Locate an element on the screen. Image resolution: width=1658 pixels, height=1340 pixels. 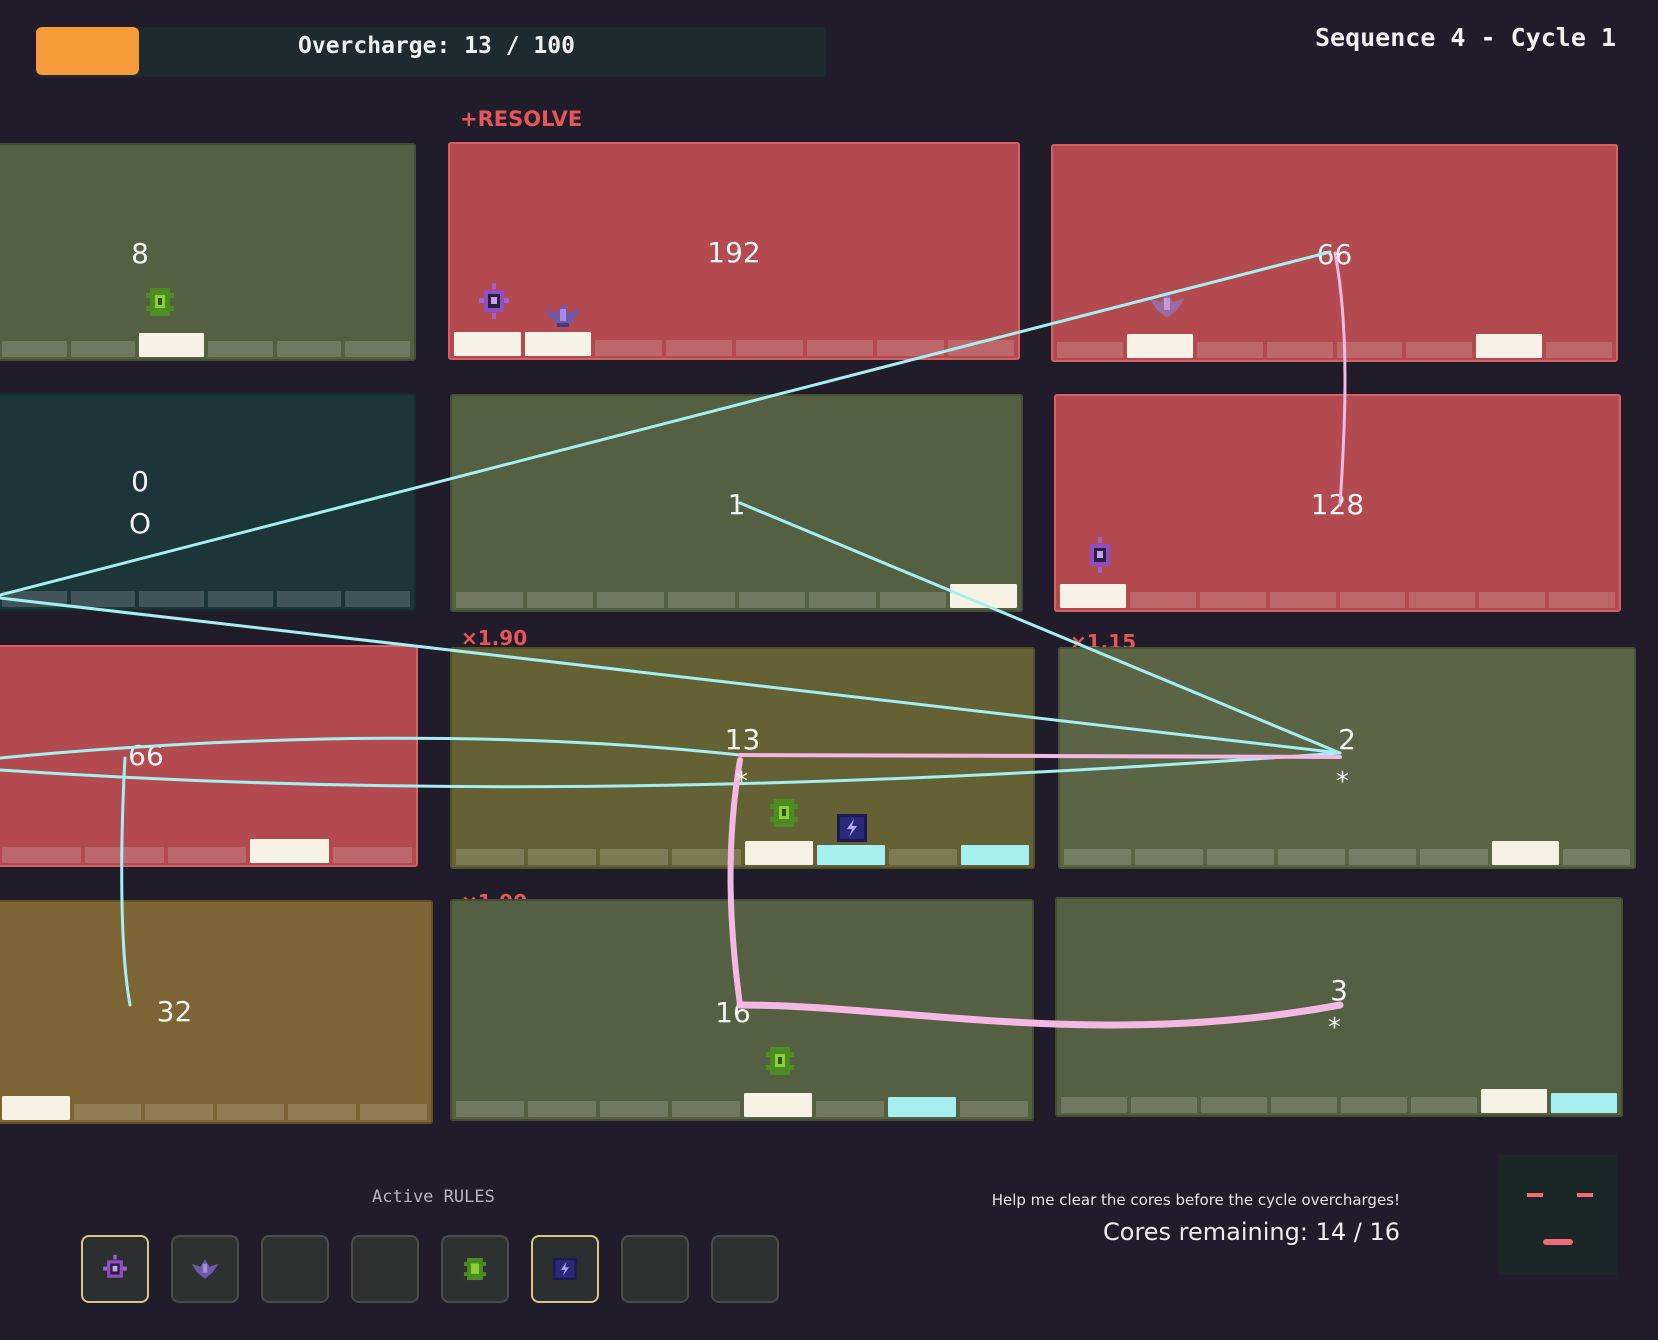
rule-slot-green-bug is located at coordinates (475, 1269).